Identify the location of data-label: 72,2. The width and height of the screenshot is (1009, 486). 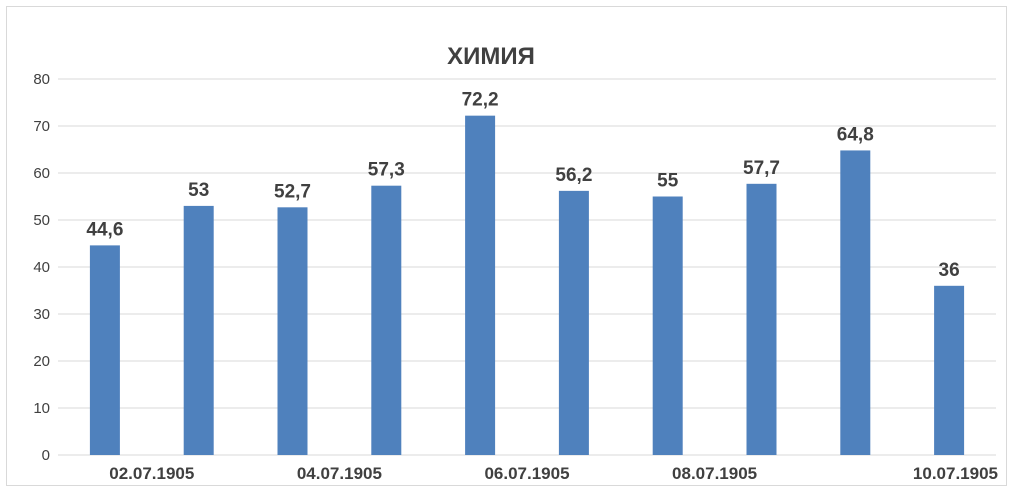
(480, 100).